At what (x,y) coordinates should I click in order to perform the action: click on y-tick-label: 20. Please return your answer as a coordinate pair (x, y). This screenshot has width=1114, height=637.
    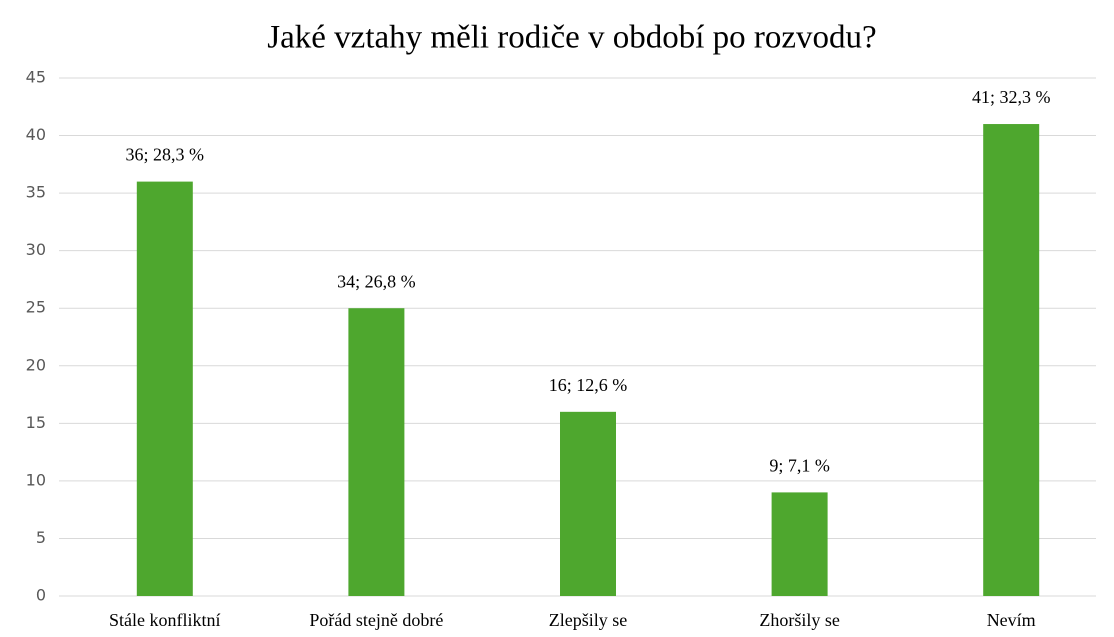
    Looking at the image, I should click on (36, 364).